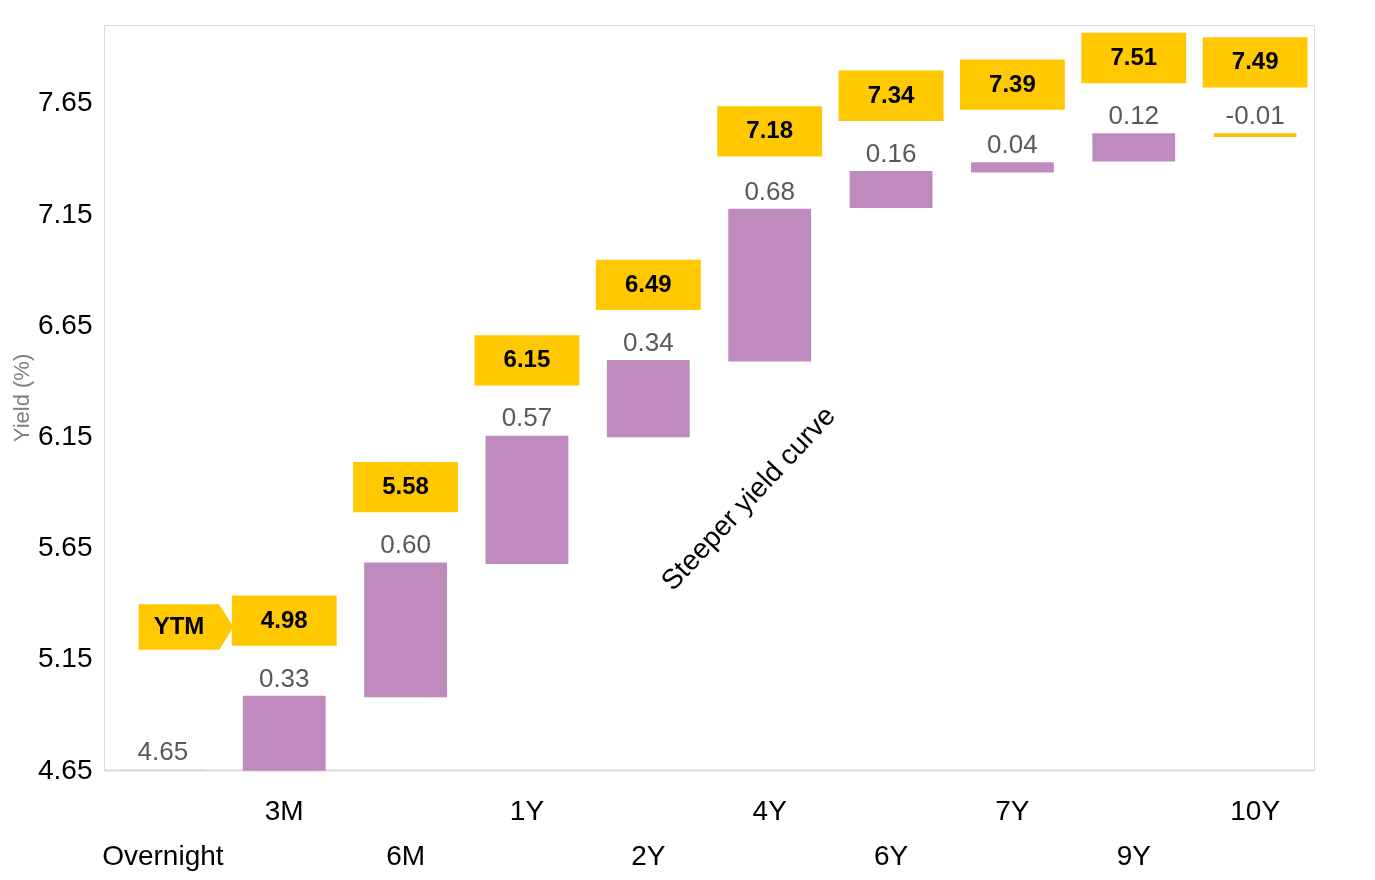 The height and width of the screenshot is (880, 1375). I want to click on data-label: 0.33, so click(284, 677).